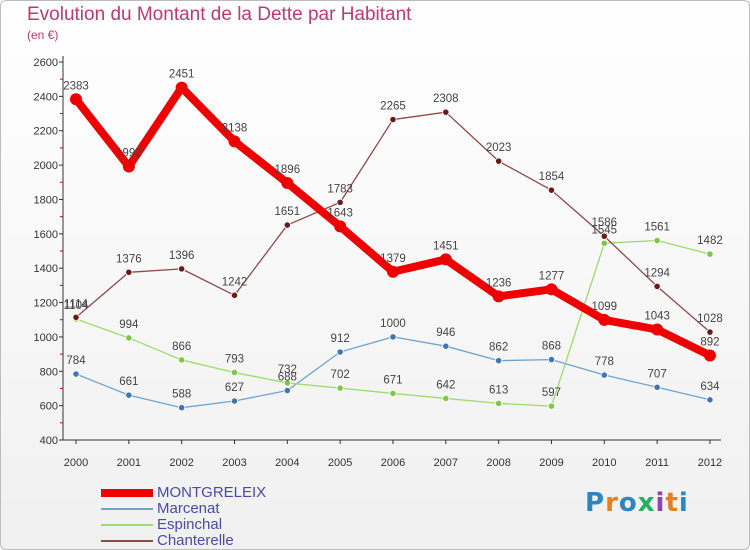  I want to click on y-tick-label: 800, so click(49, 372).